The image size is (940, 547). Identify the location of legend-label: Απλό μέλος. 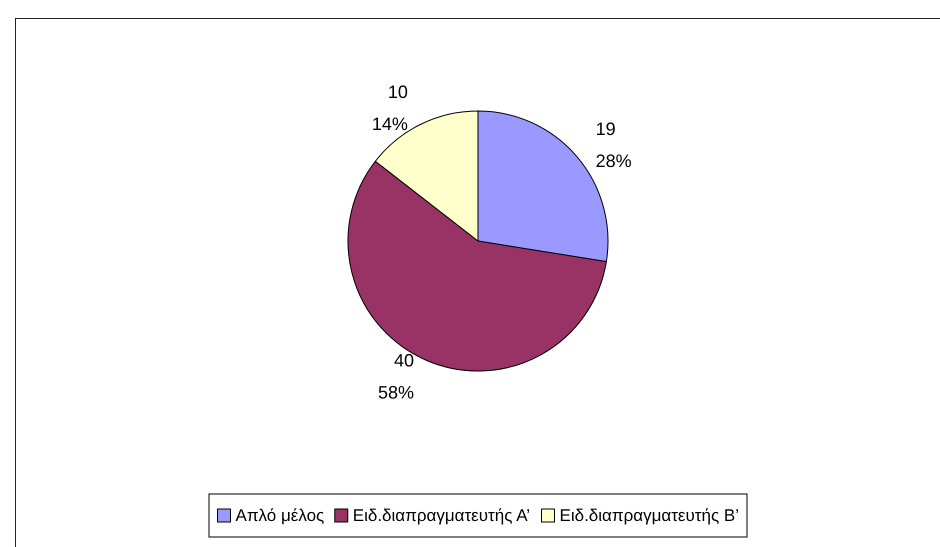
(279, 515).